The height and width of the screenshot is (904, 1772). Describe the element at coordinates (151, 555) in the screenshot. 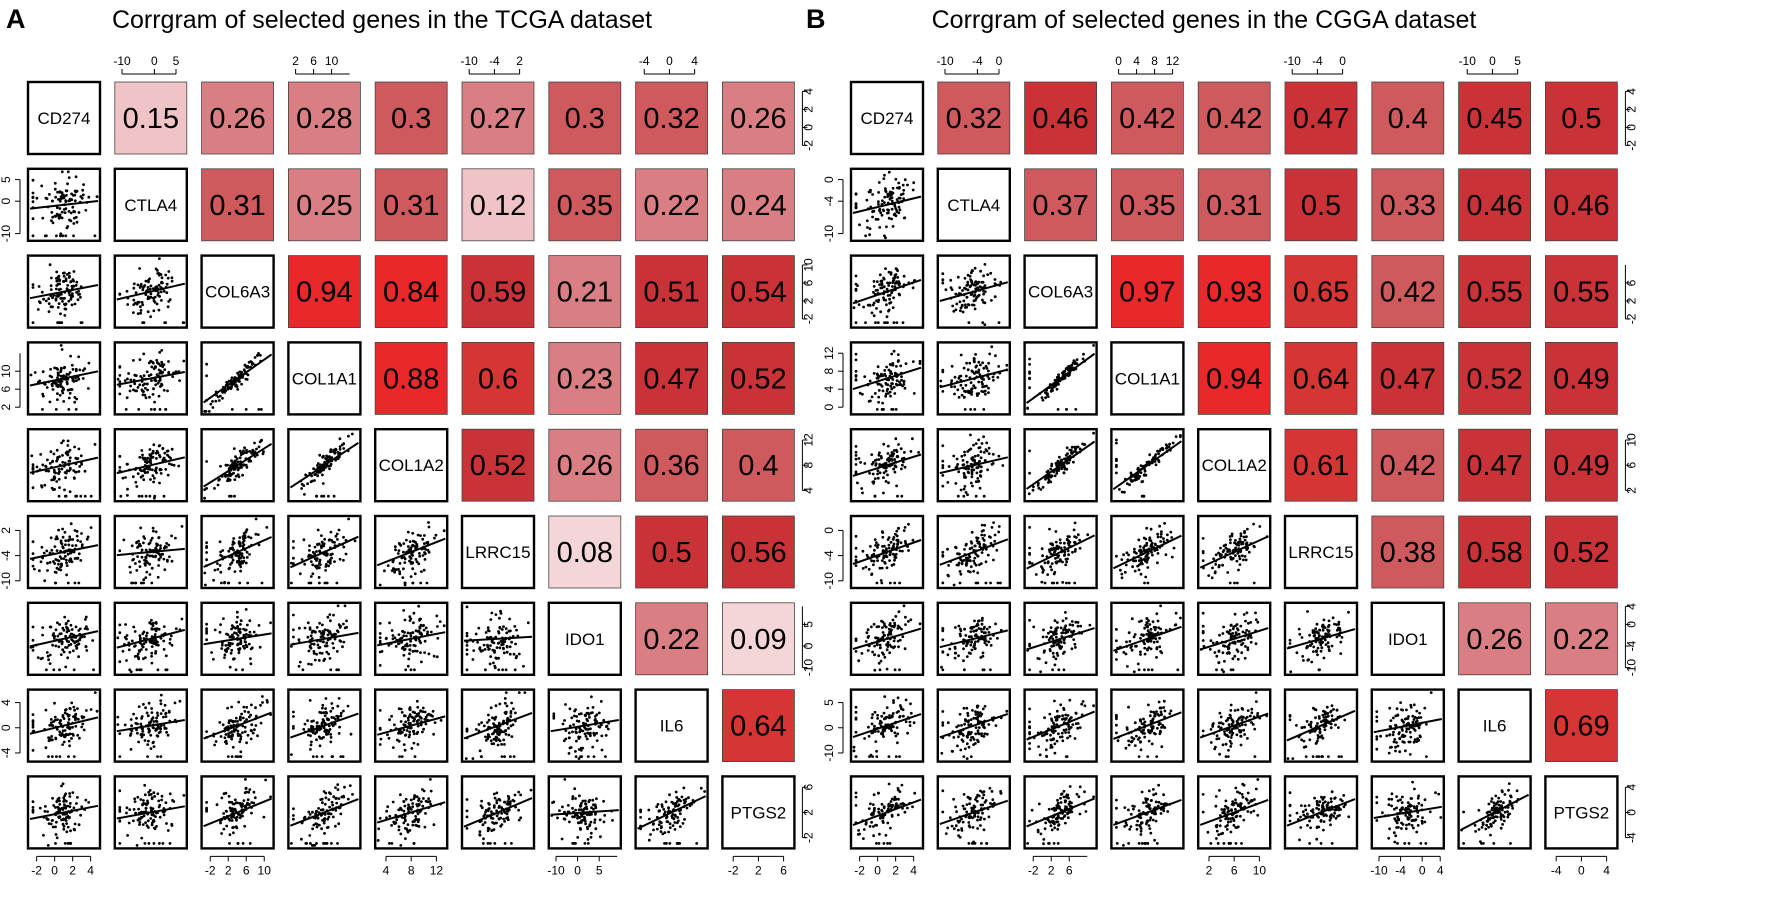

I see `scatter-points` at that location.